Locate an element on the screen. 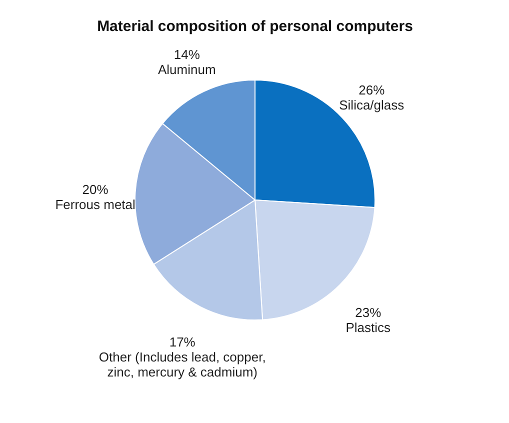  data-label: 23% is located at coordinates (368, 312).